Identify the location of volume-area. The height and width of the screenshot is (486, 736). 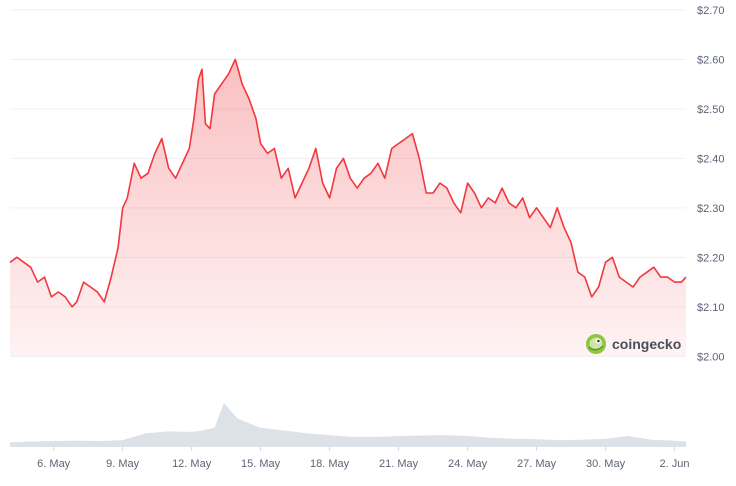
(348, 425).